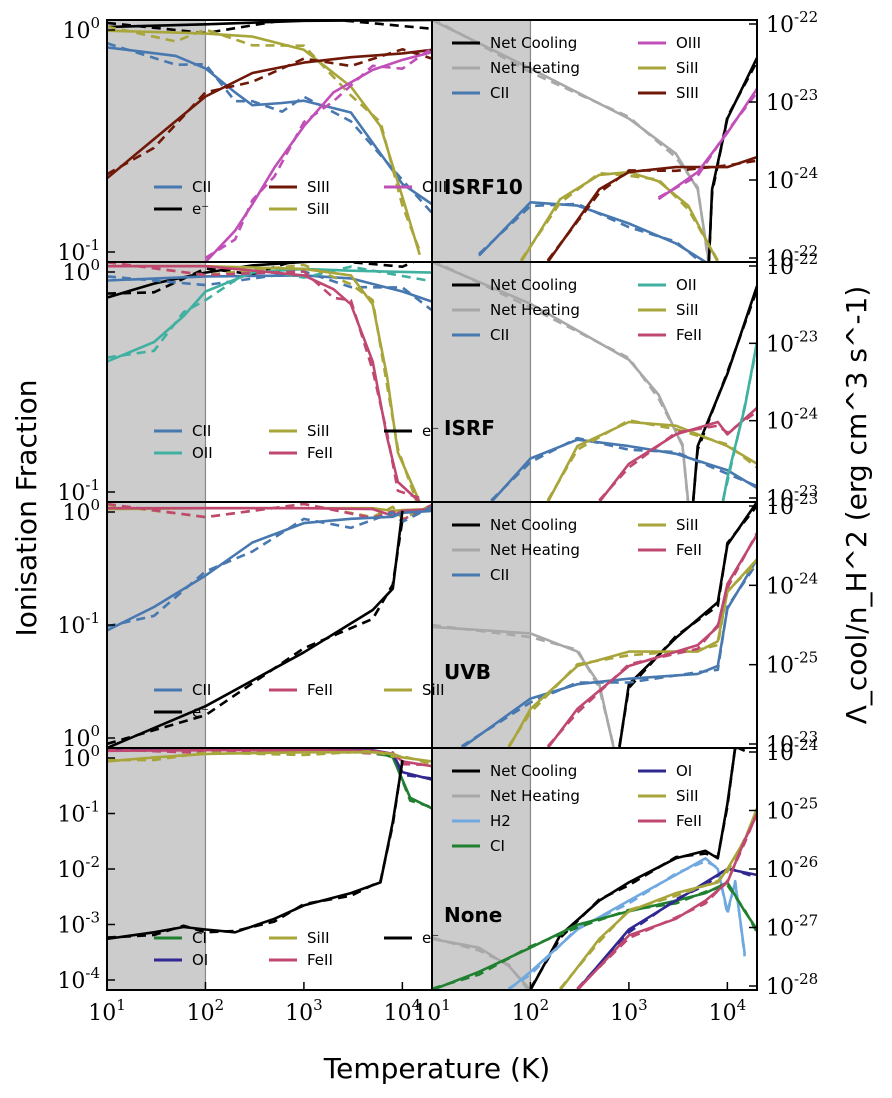 This screenshot has width=892, height=1098. Describe the element at coordinates (594, 935) in the screenshot. I see `series-ci-line` at that location.